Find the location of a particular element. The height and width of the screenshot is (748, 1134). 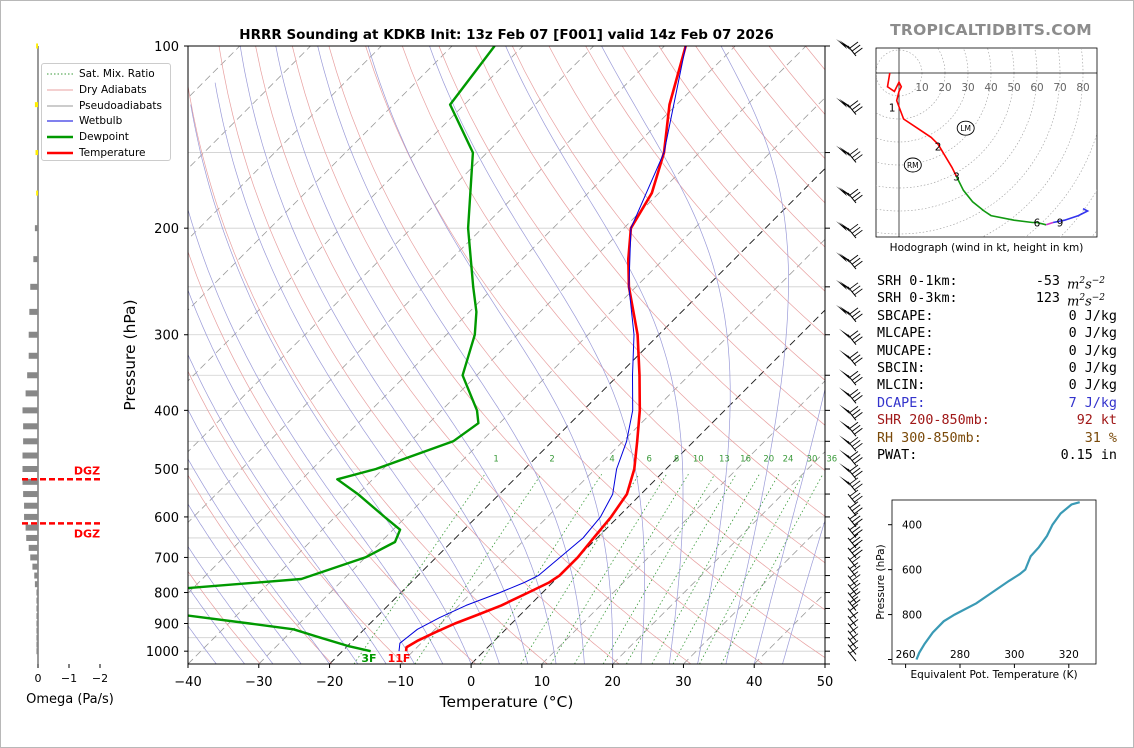

temperature-tick-label: −10 is located at coordinates (400, 682).